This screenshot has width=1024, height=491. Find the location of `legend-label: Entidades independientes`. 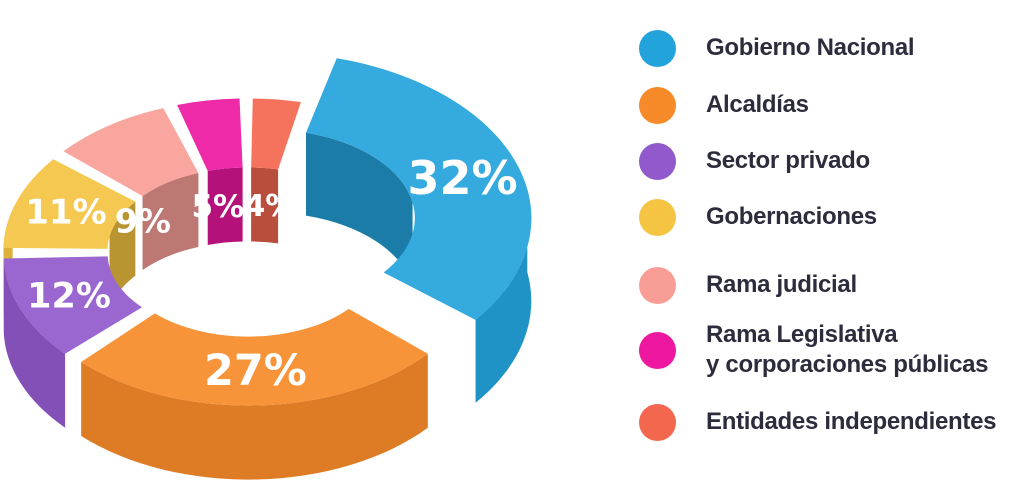

legend-label: Entidades independientes is located at coordinates (851, 421).